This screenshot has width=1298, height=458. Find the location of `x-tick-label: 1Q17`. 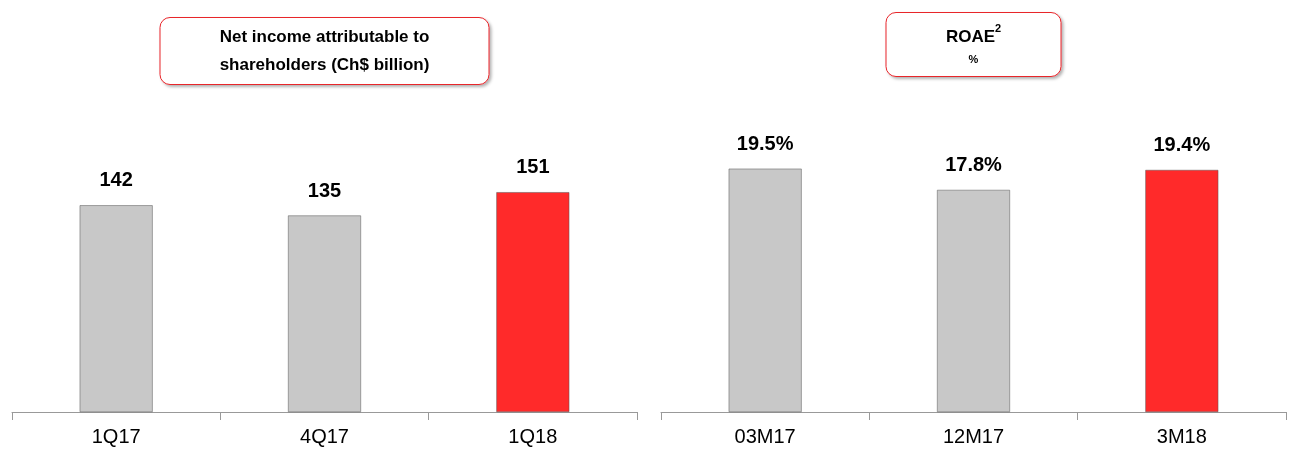

x-tick-label: 1Q17 is located at coordinates (116, 436).